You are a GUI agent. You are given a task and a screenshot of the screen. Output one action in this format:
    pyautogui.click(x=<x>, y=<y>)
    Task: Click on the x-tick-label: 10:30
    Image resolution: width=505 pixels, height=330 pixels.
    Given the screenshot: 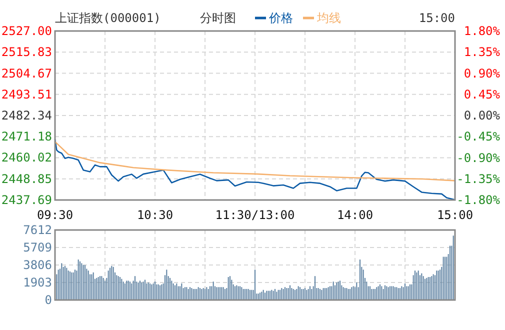 What is the action you would take?
    pyautogui.click(x=155, y=215)
    